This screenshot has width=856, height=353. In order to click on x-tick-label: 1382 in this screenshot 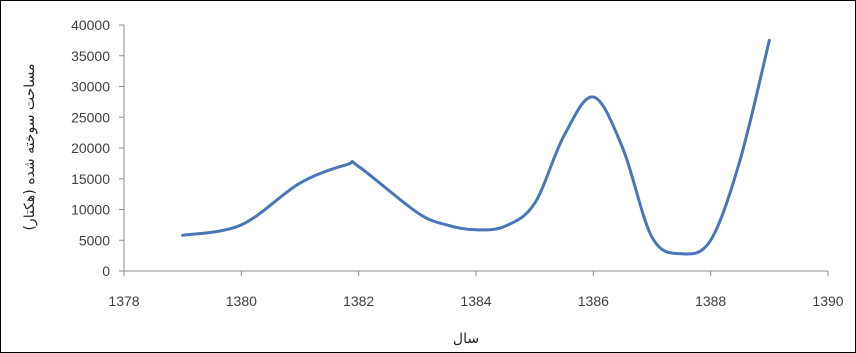, I will do `click(358, 301)`.